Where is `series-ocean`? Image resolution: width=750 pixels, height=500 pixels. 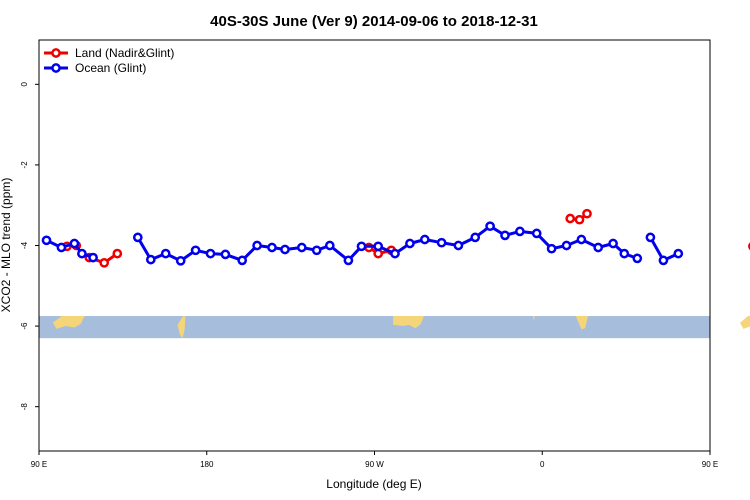
series-ocean is located at coordinates (362, 243).